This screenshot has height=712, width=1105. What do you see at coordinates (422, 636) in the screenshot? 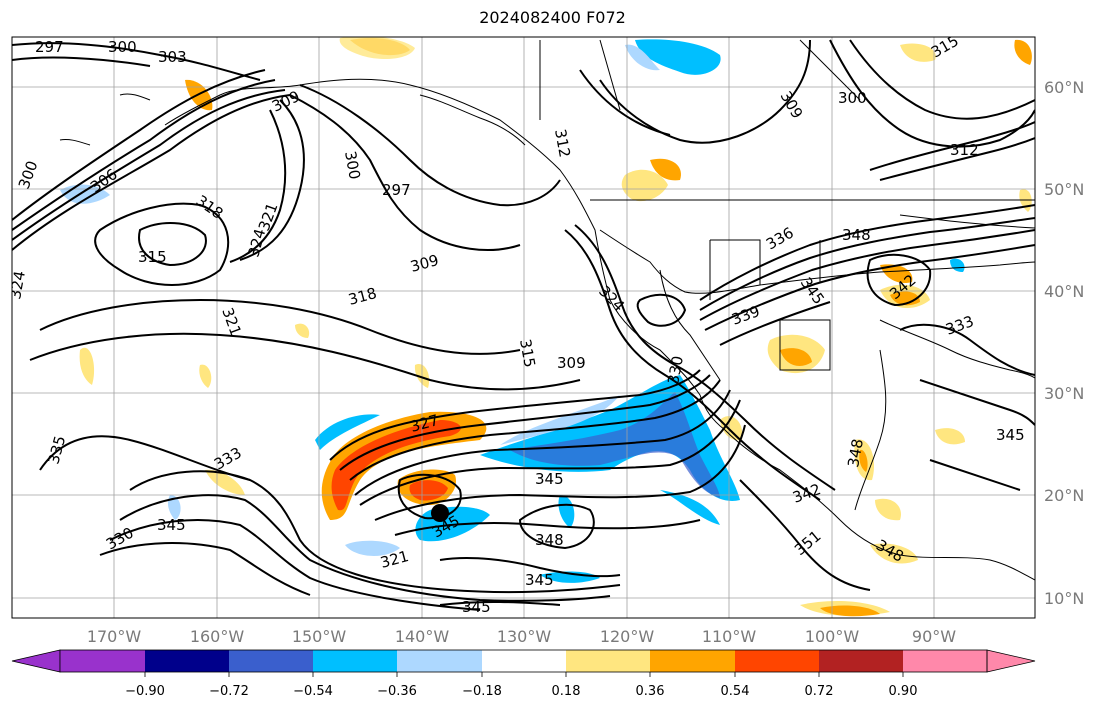
I see `lon-label: 140°W` at bounding box center [422, 636].